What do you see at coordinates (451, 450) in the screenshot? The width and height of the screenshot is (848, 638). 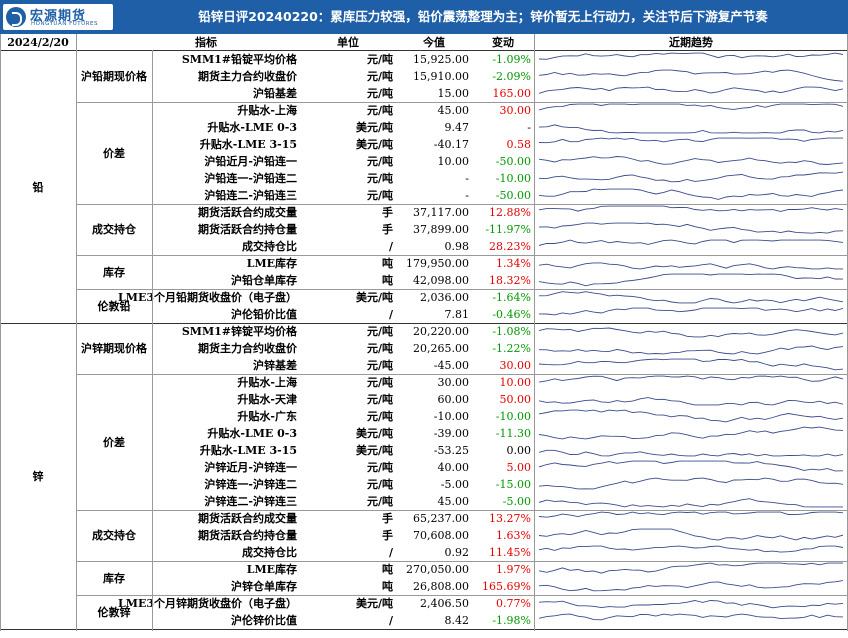 I see `current-value: -53.25` at bounding box center [451, 450].